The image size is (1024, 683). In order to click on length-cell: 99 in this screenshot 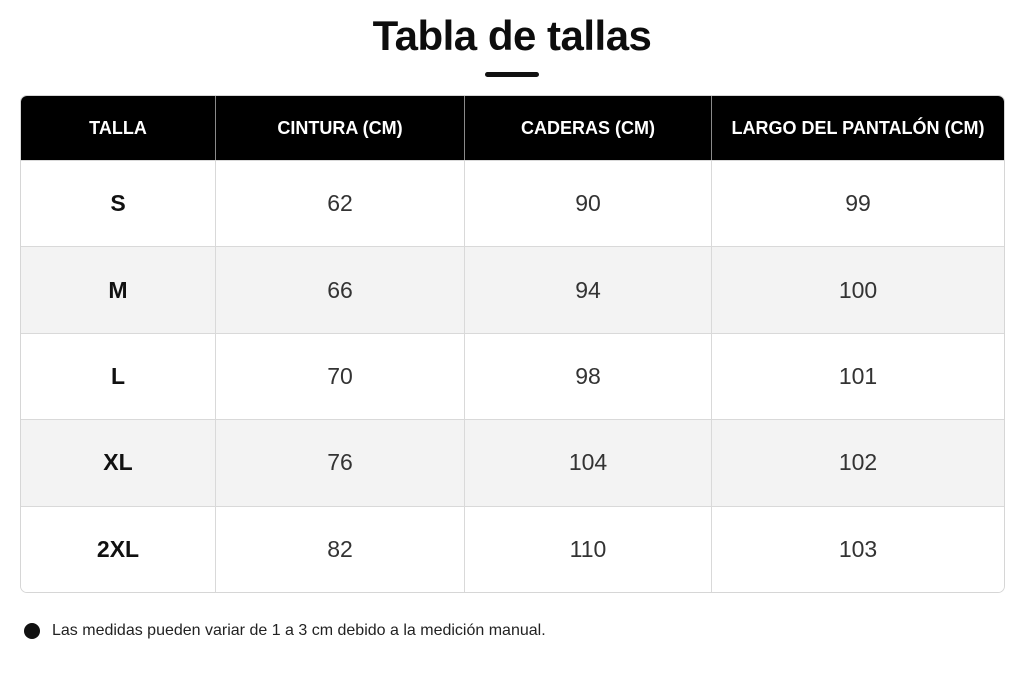, I will do `click(858, 203)`.